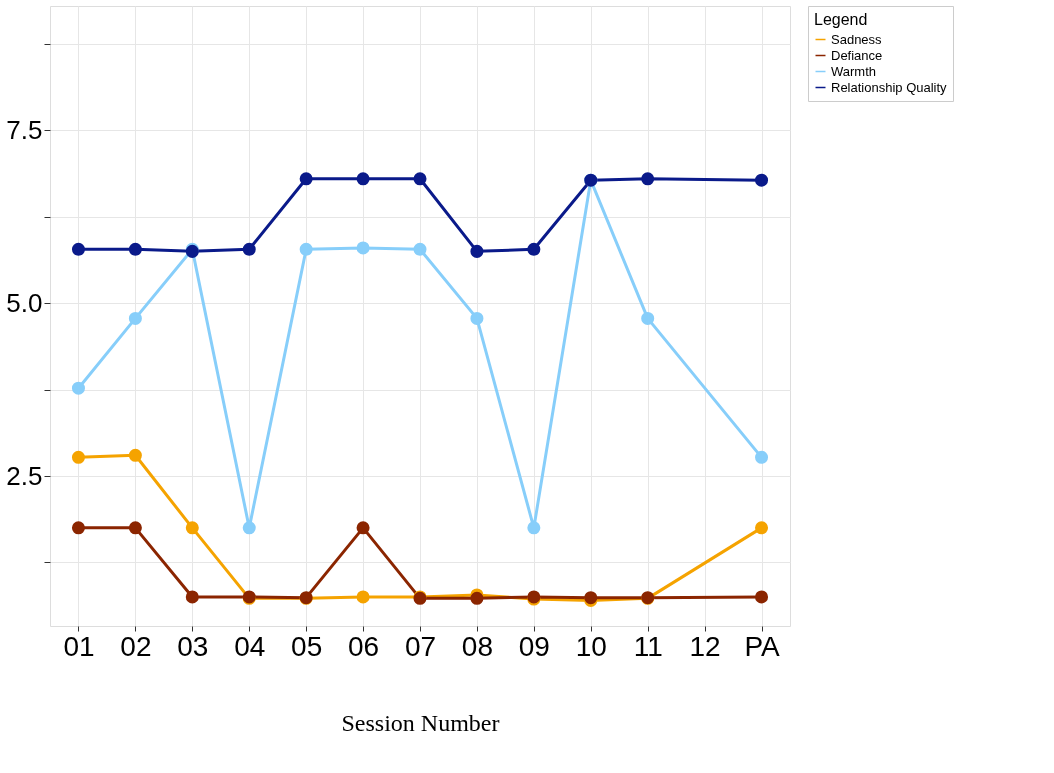  I want to click on x-tick-label: 01, so click(79, 646).